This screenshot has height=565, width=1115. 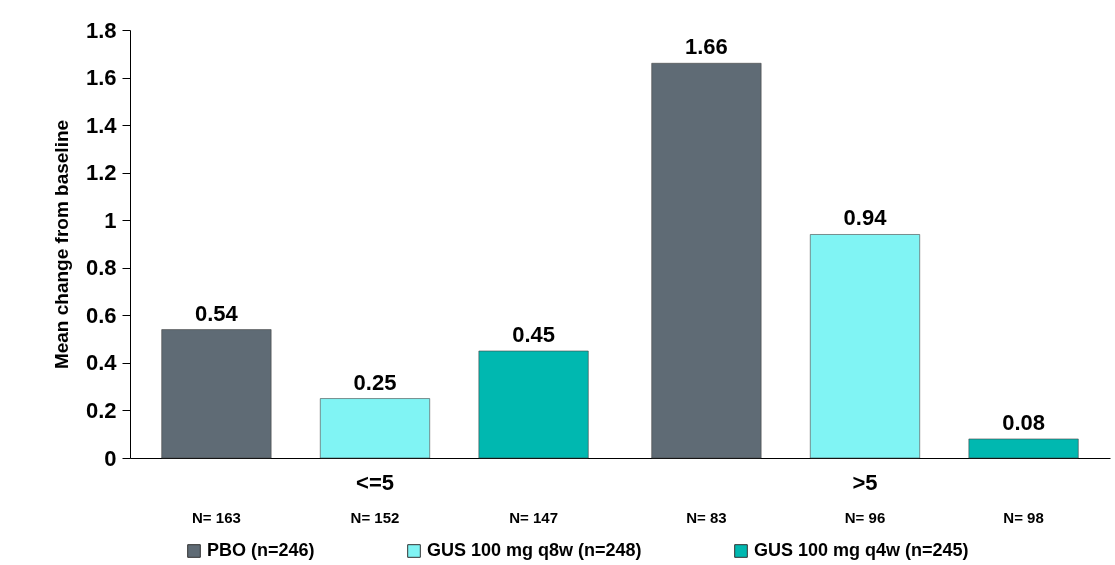 What do you see at coordinates (865, 482) in the screenshot?
I see `x-tick-label: >5` at bounding box center [865, 482].